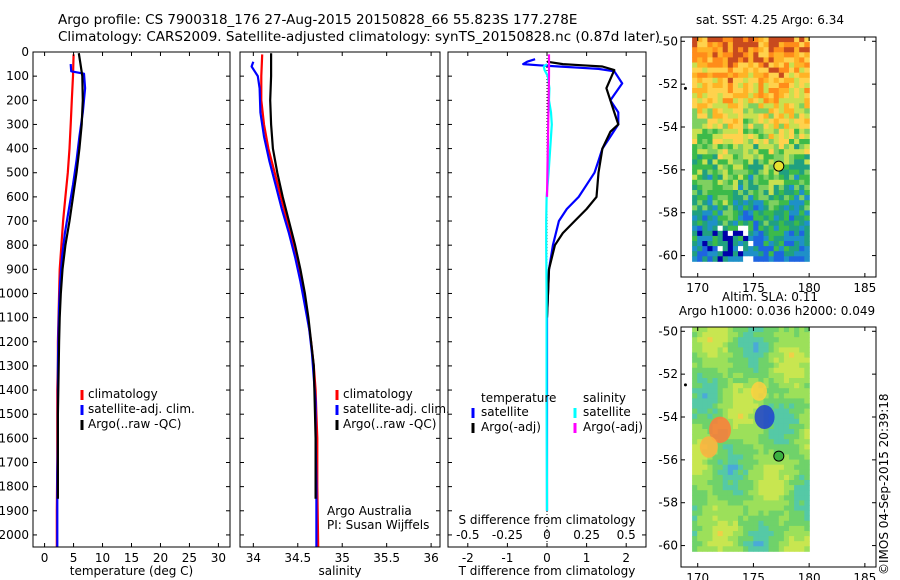 Image resolution: width=900 pixels, height=580 pixels. Describe the element at coordinates (604, 398) in the screenshot. I see `diff-legend-title: salinity` at that location.